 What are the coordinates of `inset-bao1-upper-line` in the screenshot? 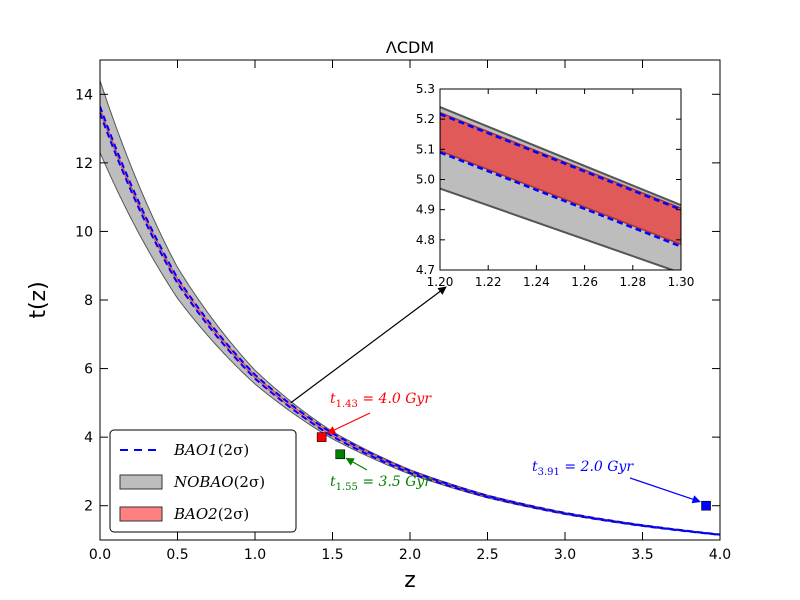 It's located at (560, 161).